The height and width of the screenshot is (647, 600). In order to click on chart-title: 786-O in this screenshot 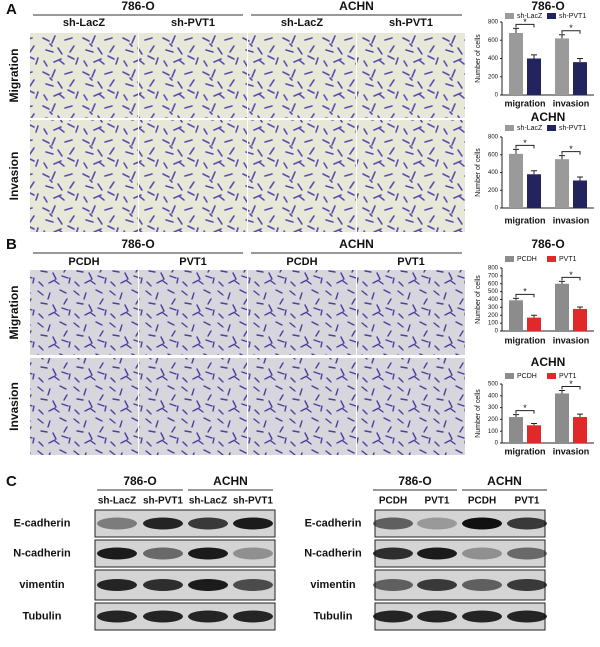, I will do `click(547, 6)`.